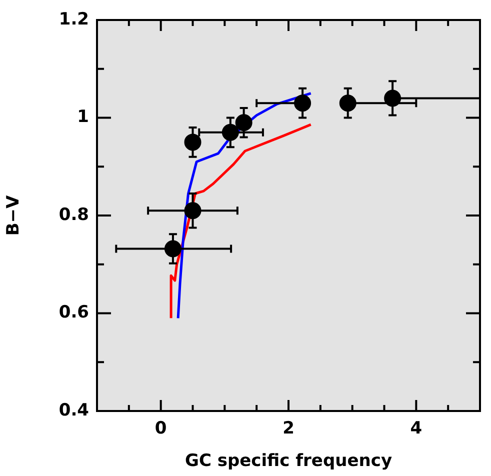 This screenshot has width=491, height=476. I want to click on y-tick-label: 1, so click(83, 117).